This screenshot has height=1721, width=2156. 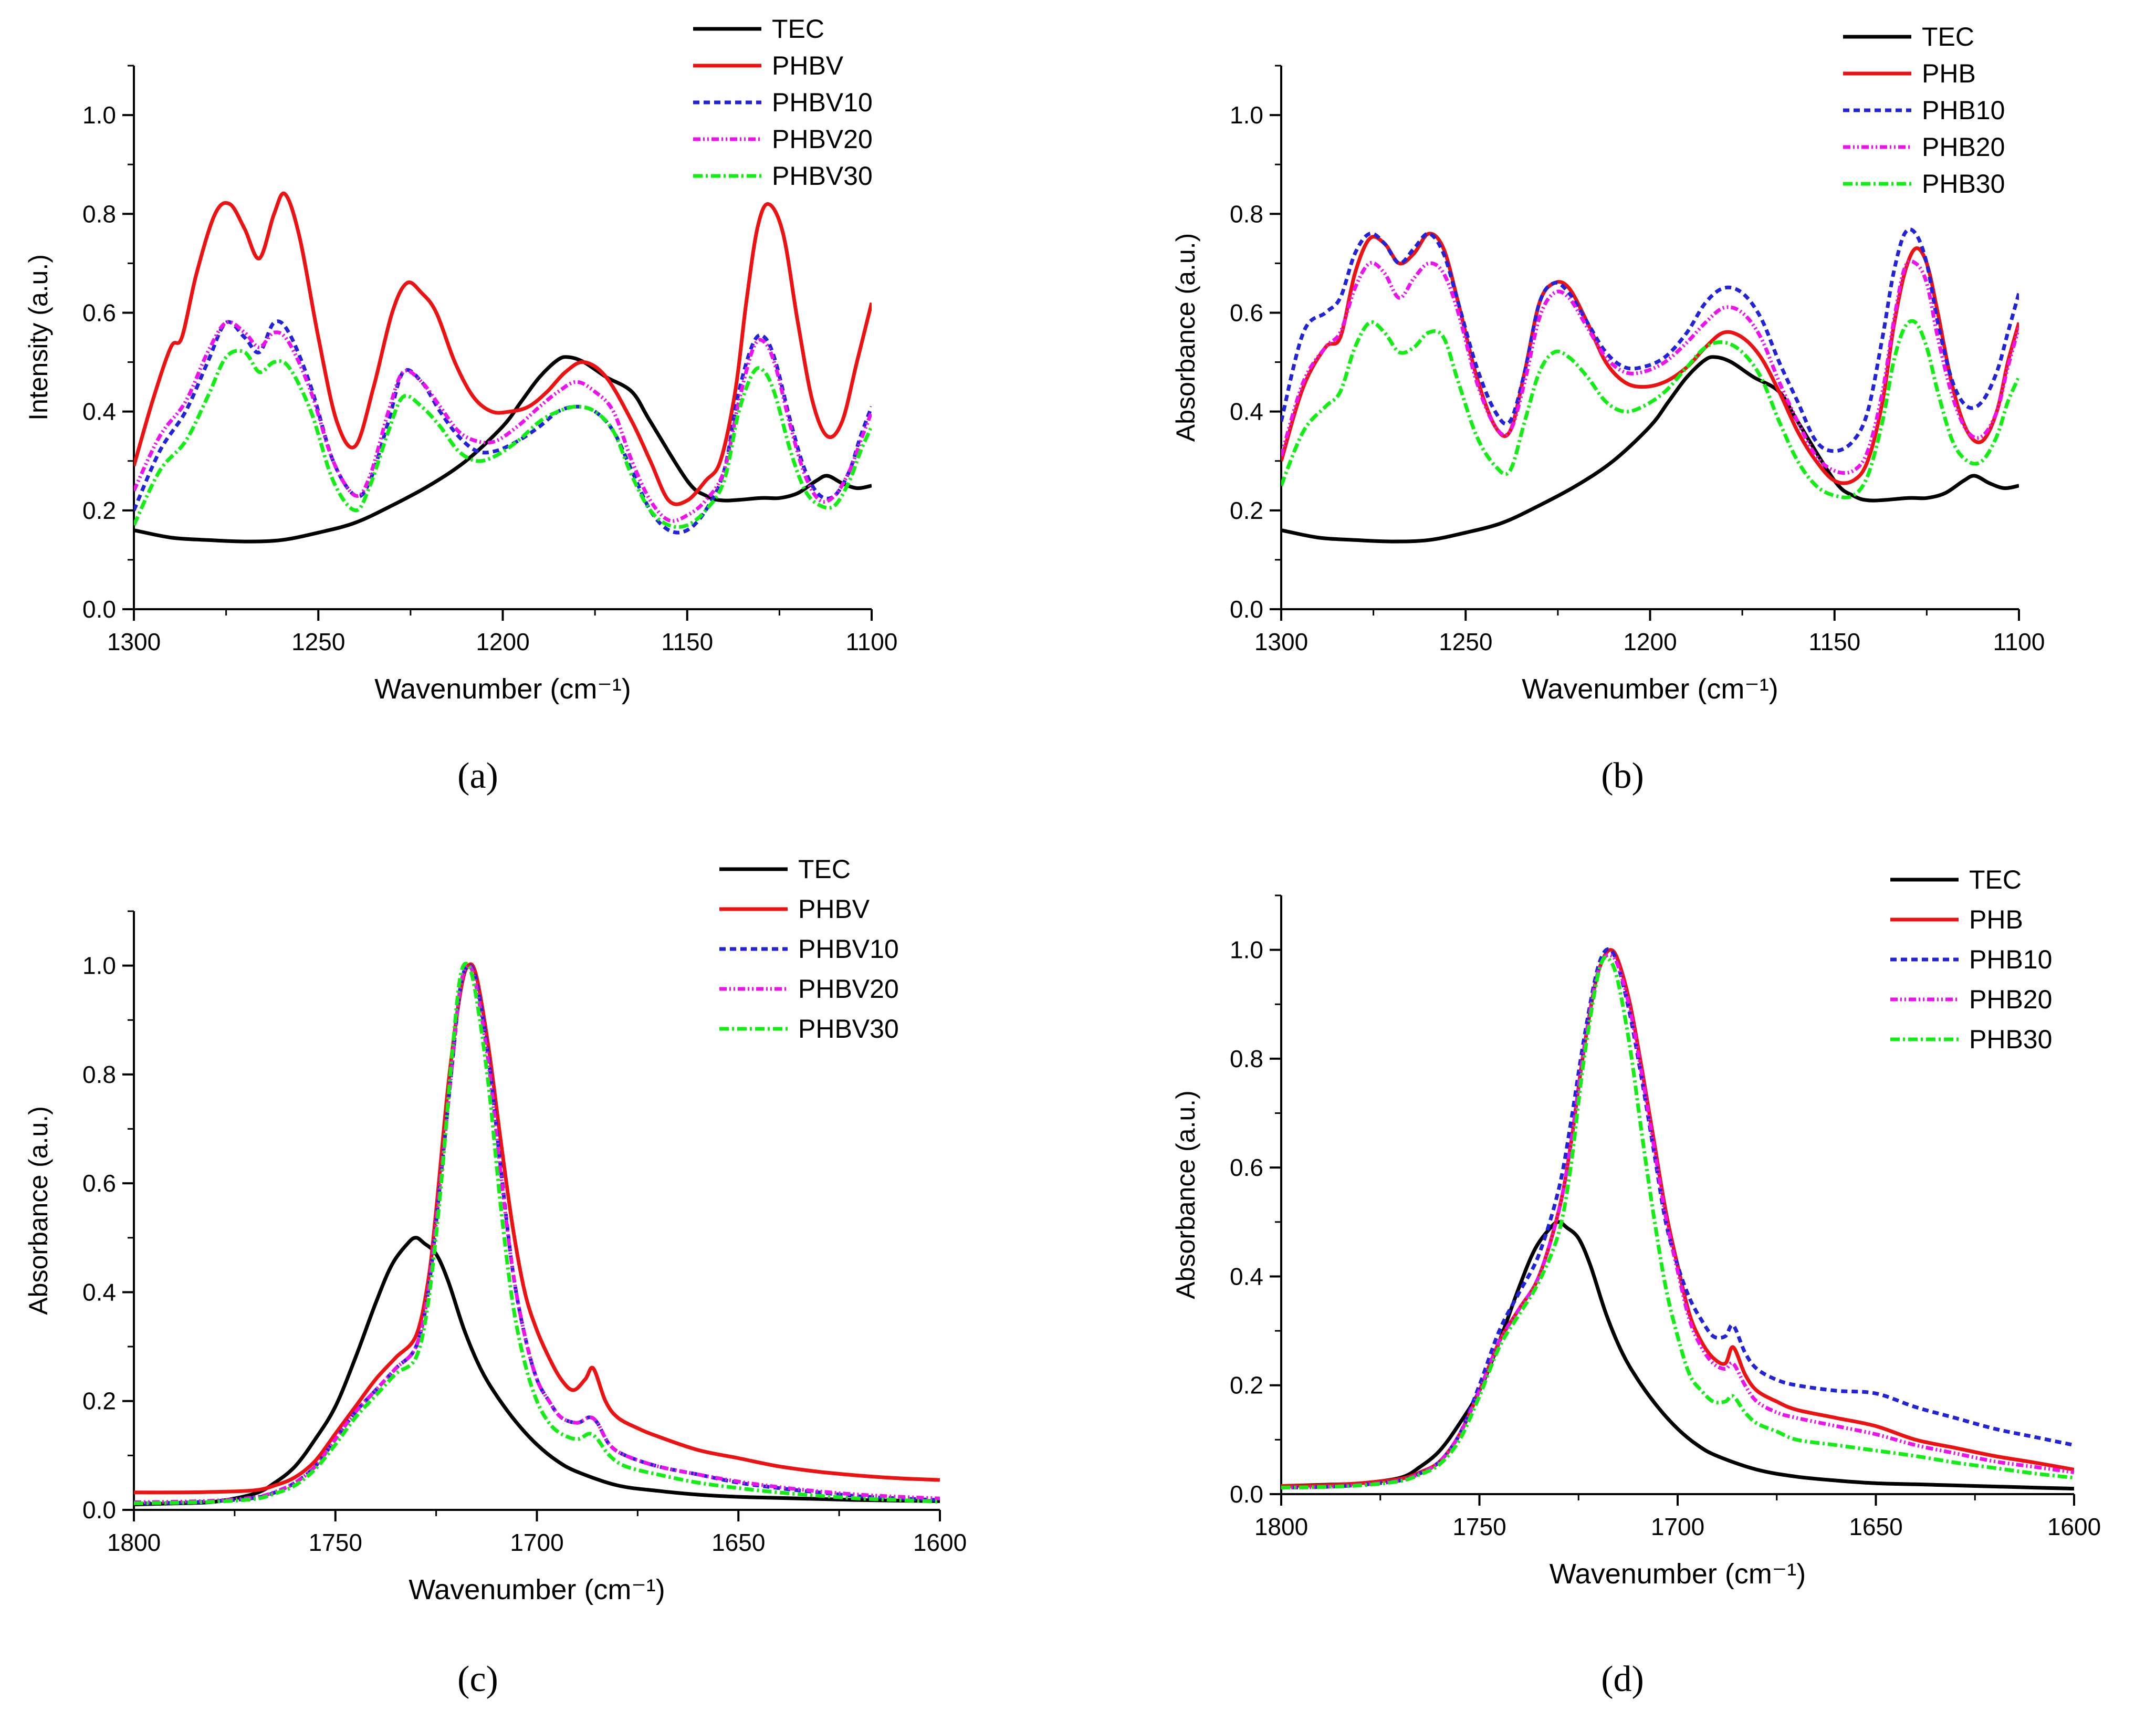 What do you see at coordinates (1622, 1679) in the screenshot?
I see `panel-label: (d)` at bounding box center [1622, 1679].